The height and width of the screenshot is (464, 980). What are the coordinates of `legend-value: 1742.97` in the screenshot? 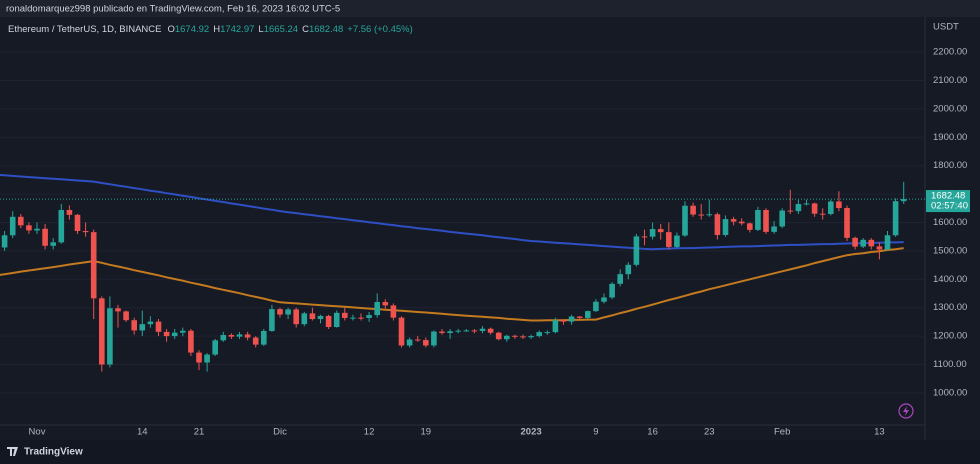 It's located at (237, 29).